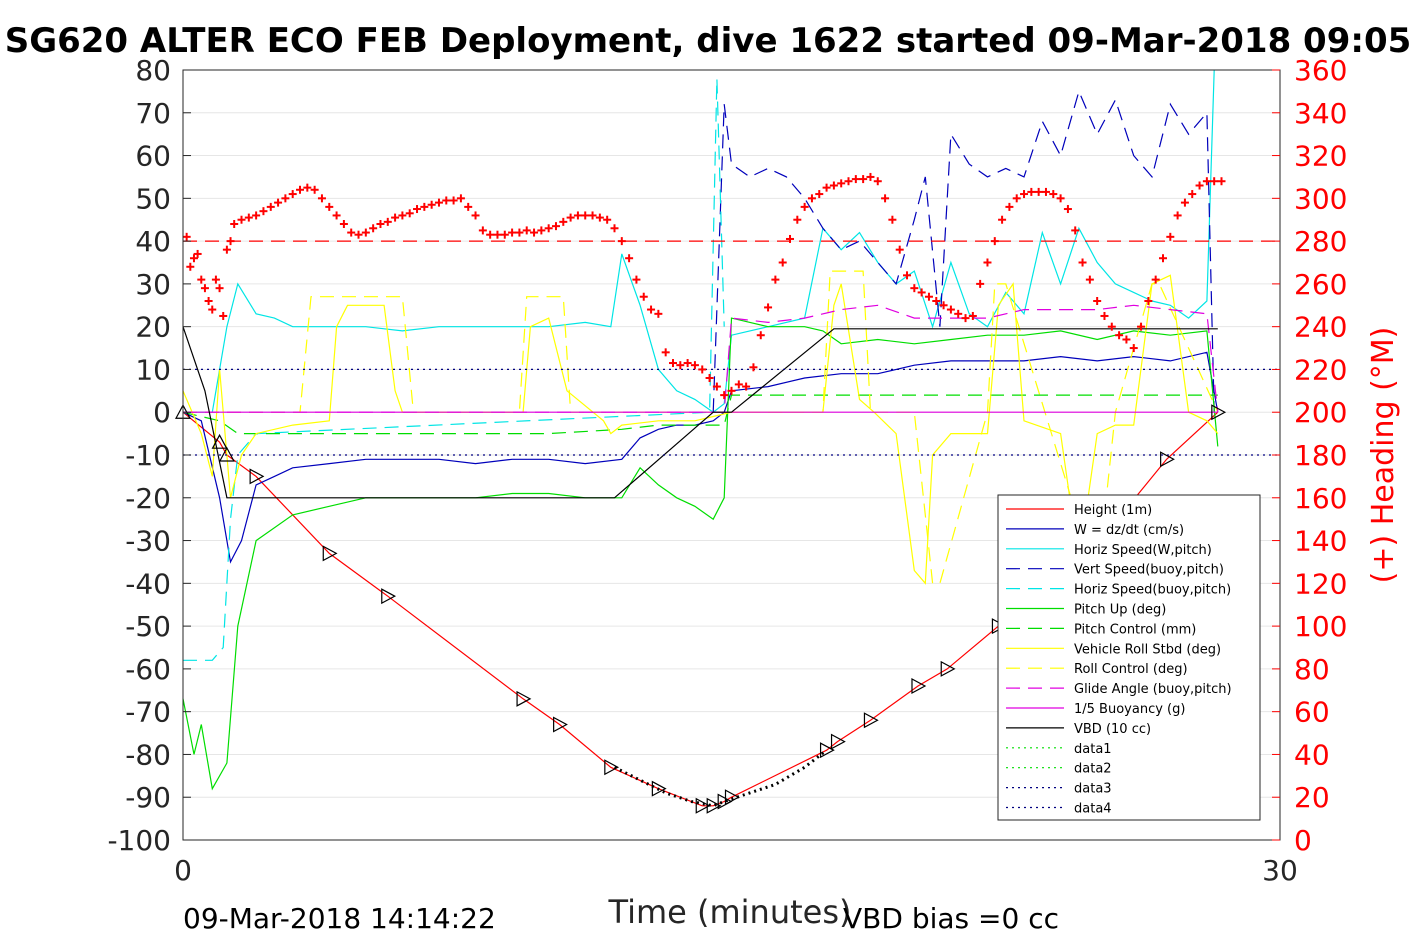 This screenshot has height=945, width=1417. Describe the element at coordinates (1312, 669) in the screenshot. I see `y2-tick-label: 80` at that location.